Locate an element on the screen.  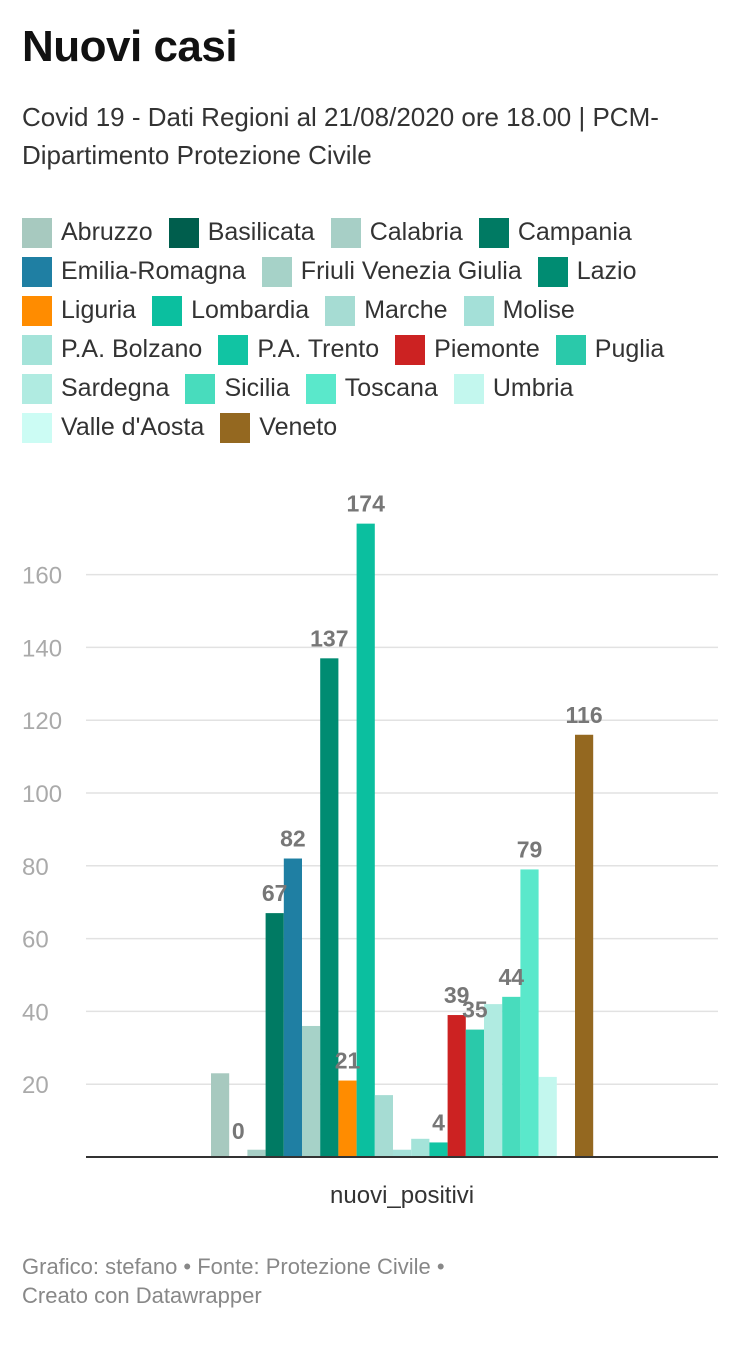
legend-item: Molise is located at coordinates (519, 310).